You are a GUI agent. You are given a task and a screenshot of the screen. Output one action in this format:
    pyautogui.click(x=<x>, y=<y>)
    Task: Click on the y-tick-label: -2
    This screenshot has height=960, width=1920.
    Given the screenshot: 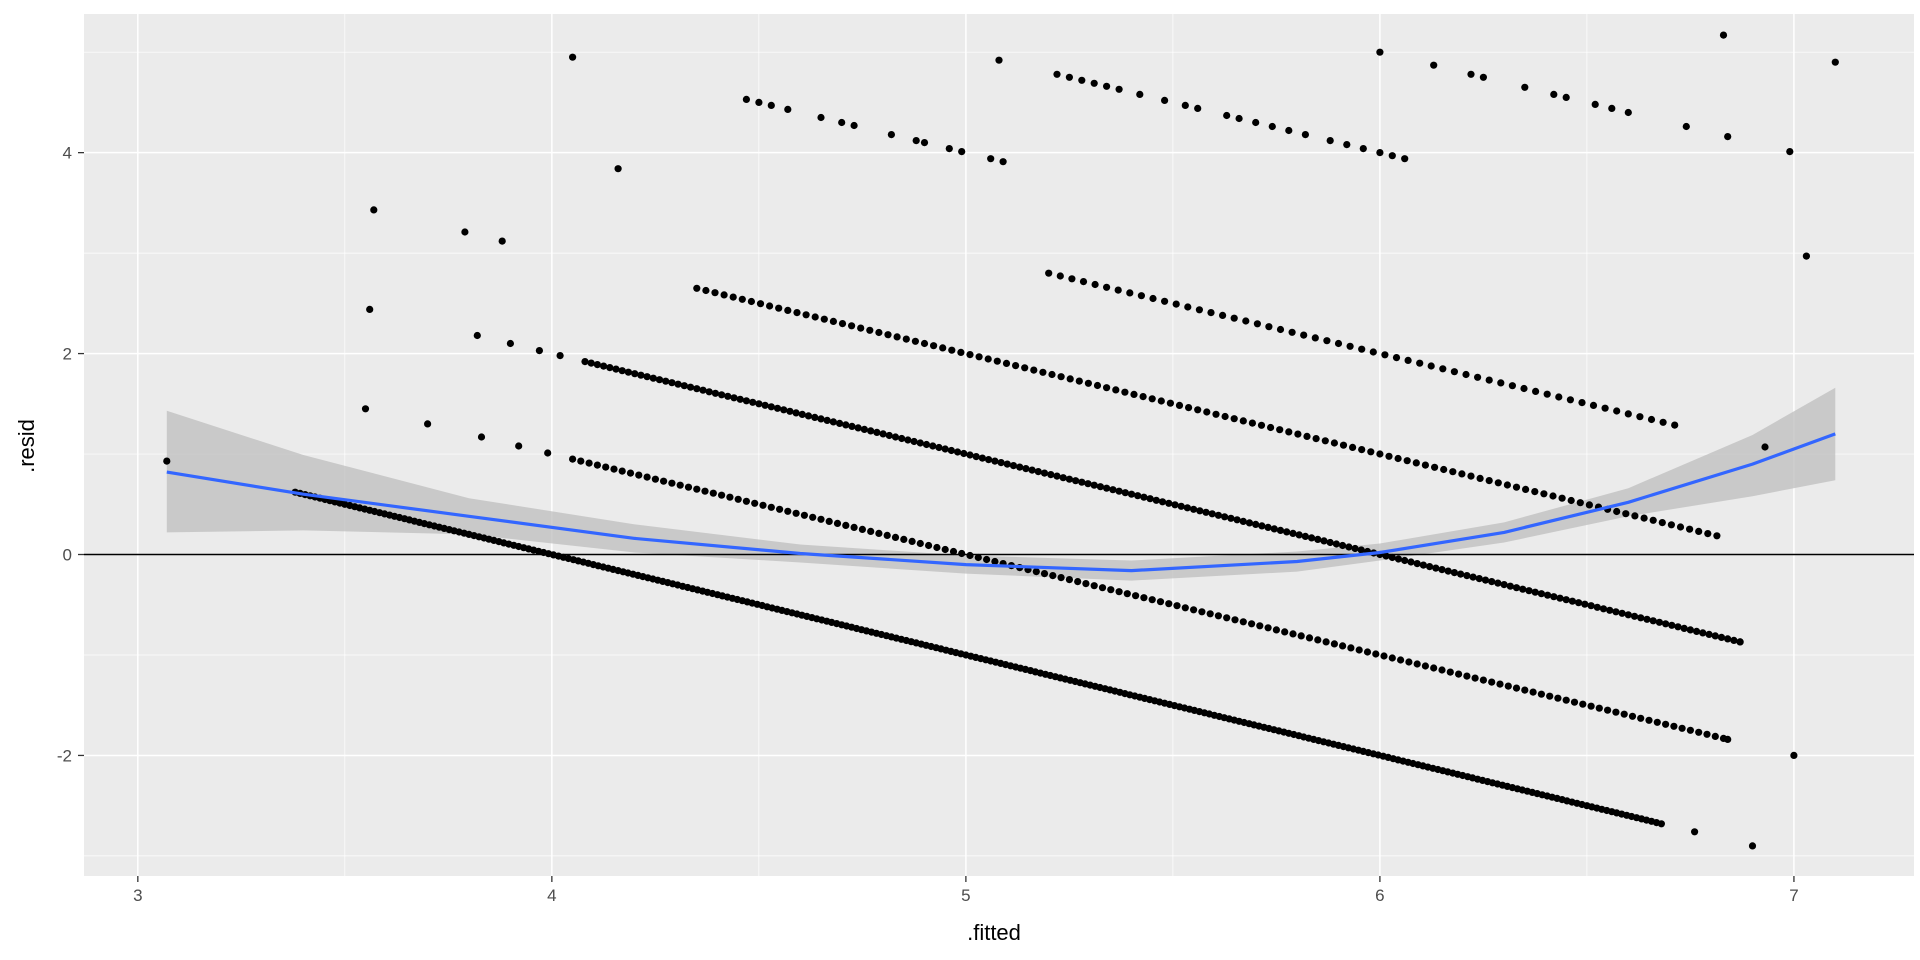 What is the action you would take?
    pyautogui.click(x=64, y=755)
    